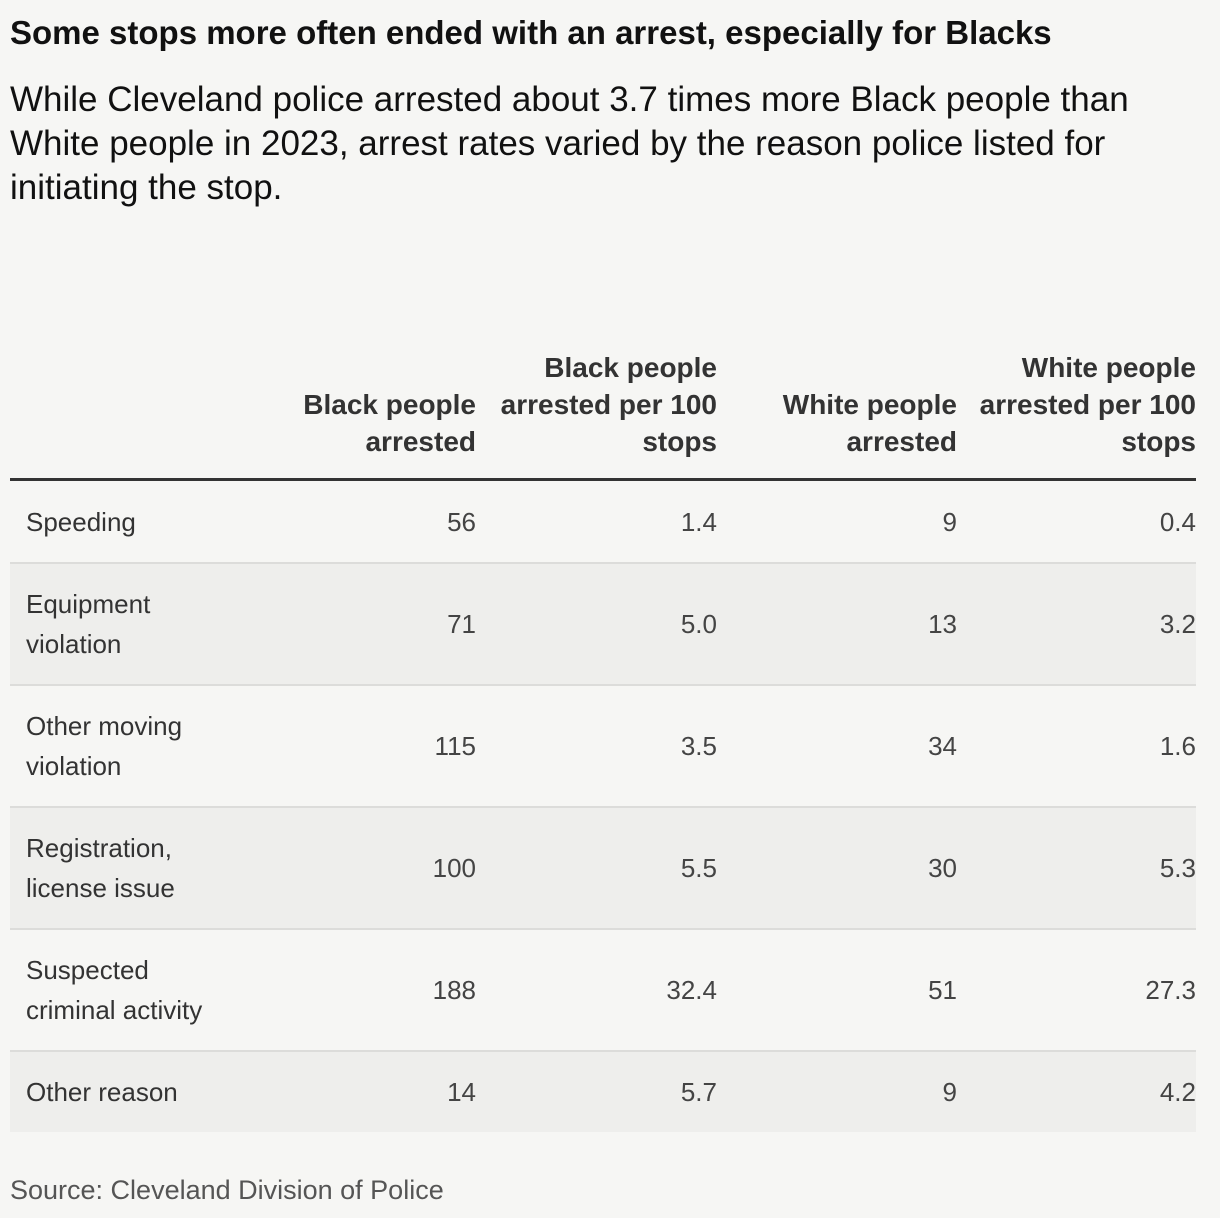 The image size is (1220, 1218). I want to click on cell-black-arrested: 115, so click(356, 746).